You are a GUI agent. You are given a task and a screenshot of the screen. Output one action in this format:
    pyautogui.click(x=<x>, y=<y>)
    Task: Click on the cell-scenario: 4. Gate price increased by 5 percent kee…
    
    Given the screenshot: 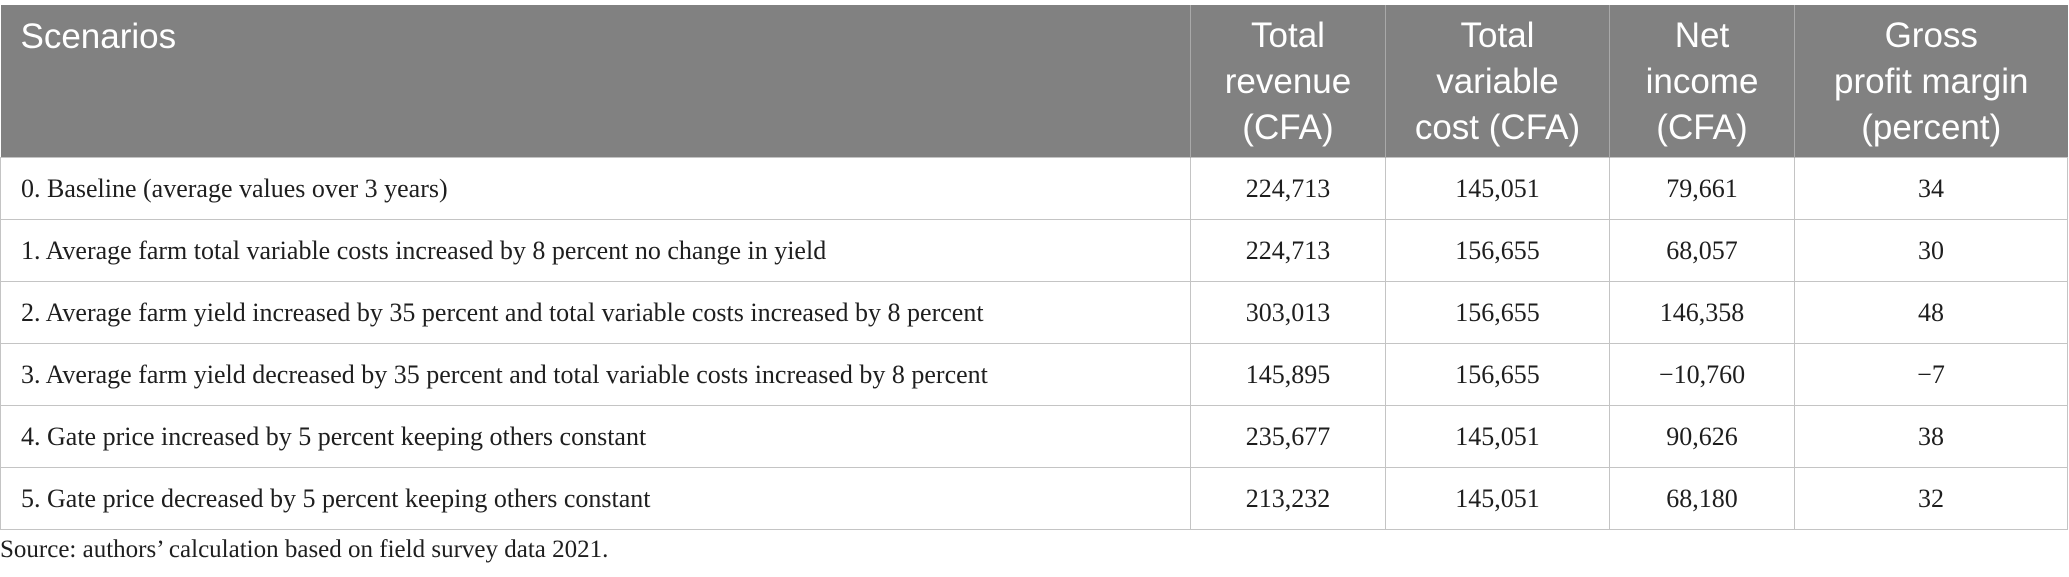 What is the action you would take?
    pyautogui.click(x=595, y=436)
    